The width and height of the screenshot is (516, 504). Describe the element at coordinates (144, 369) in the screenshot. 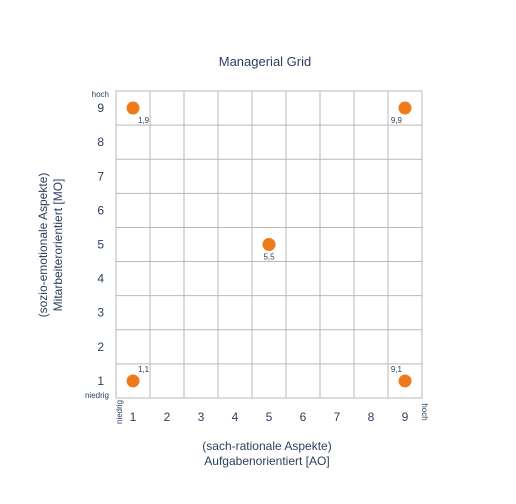

I see `data-point-label: 1,1` at that location.